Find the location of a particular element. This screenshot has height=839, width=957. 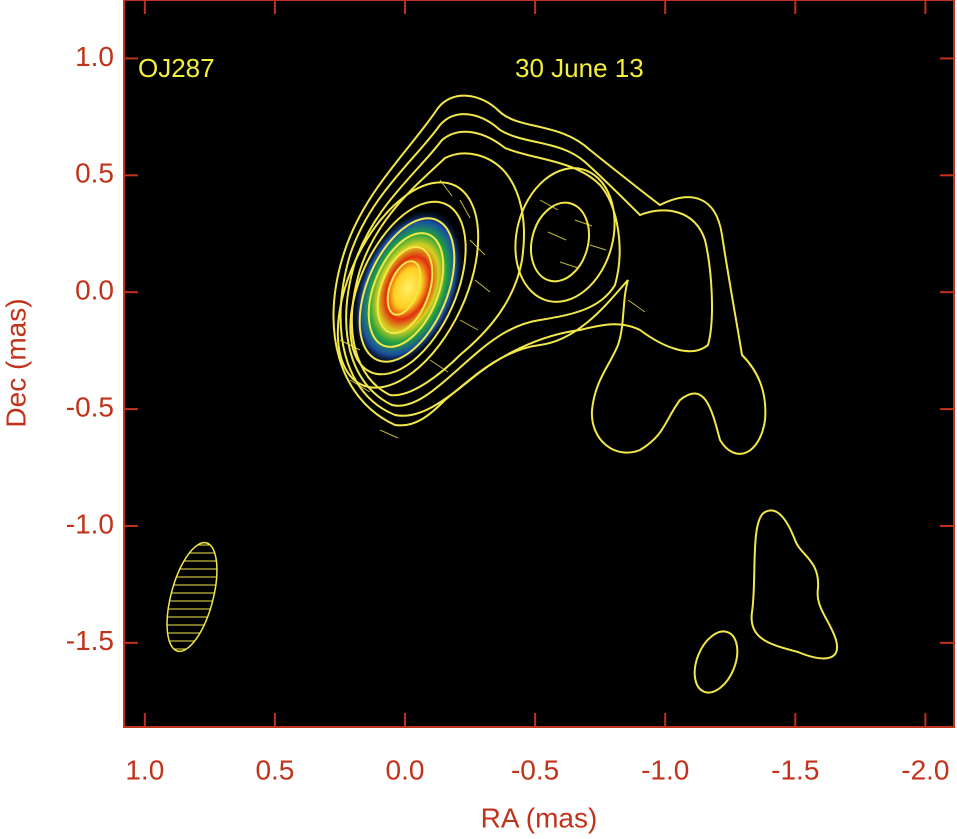

y-tick-label: -0.5 is located at coordinates (90, 406).